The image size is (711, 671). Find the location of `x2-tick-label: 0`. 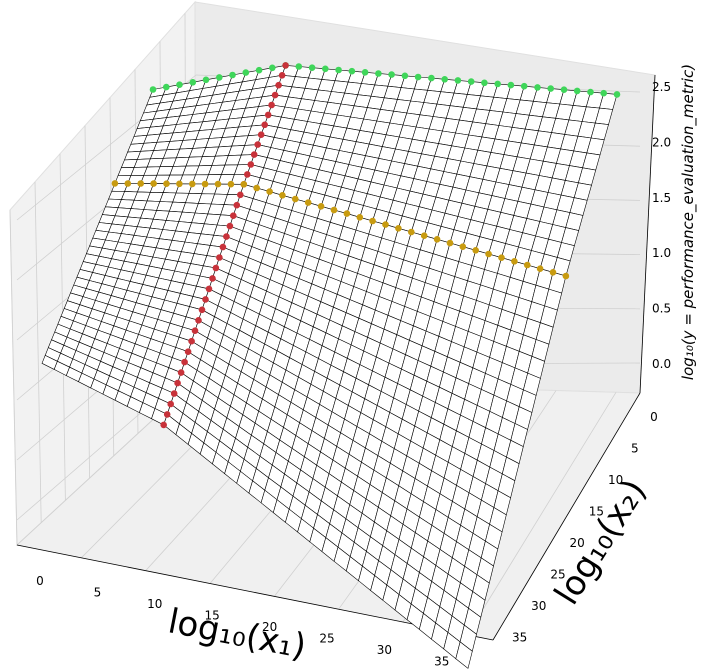

x2-tick-label: 0 is located at coordinates (654, 417).